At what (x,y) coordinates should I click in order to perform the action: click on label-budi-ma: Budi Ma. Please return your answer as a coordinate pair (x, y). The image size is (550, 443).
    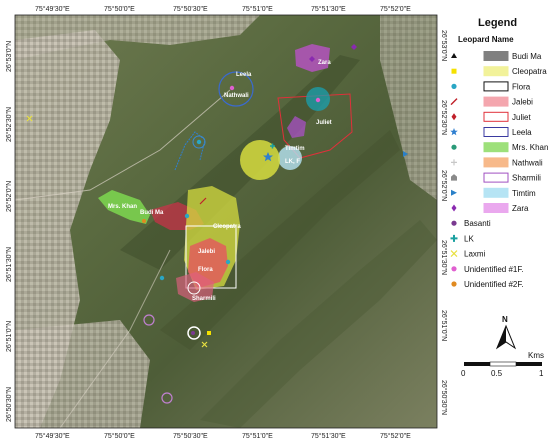
    Looking at the image, I should click on (152, 213).